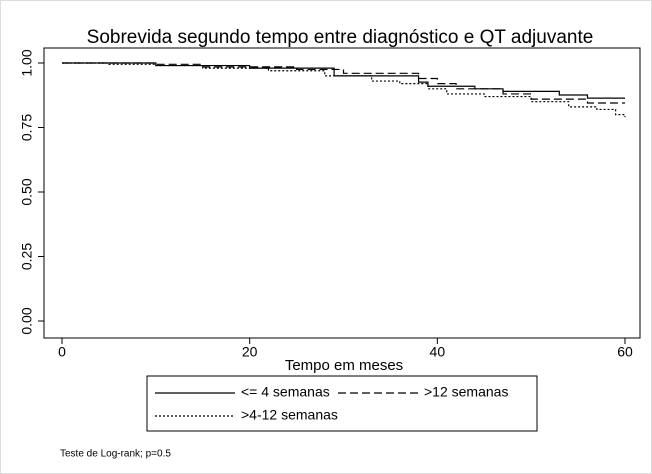 Image resolution: width=652 pixels, height=474 pixels. I want to click on y-tick-label: 0.50, so click(27, 191).